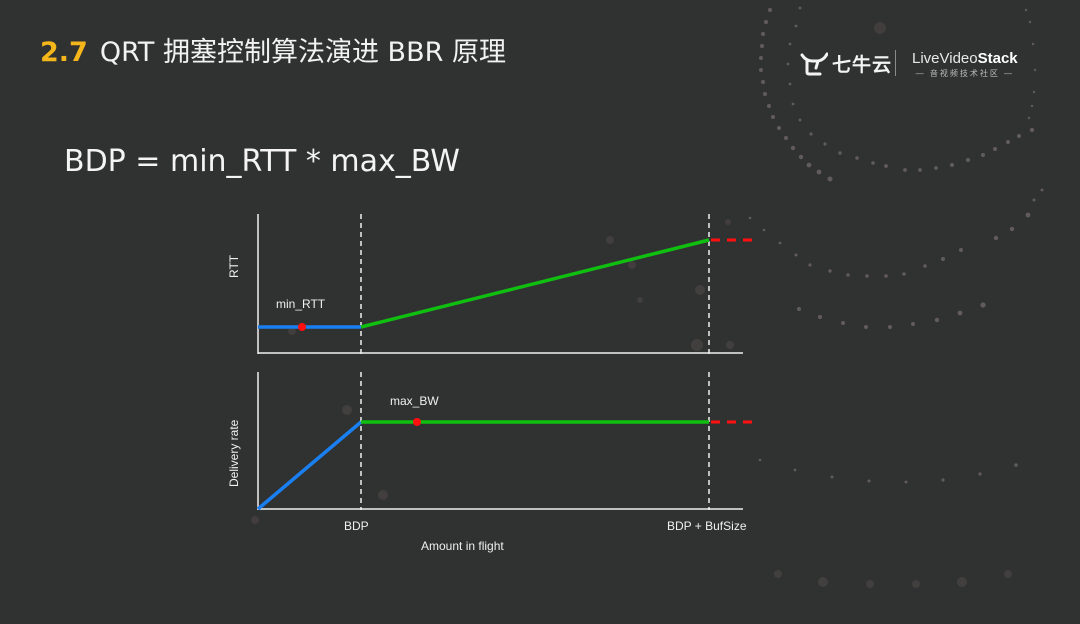  I want to click on max-bw-label: max_BW, so click(414, 401).